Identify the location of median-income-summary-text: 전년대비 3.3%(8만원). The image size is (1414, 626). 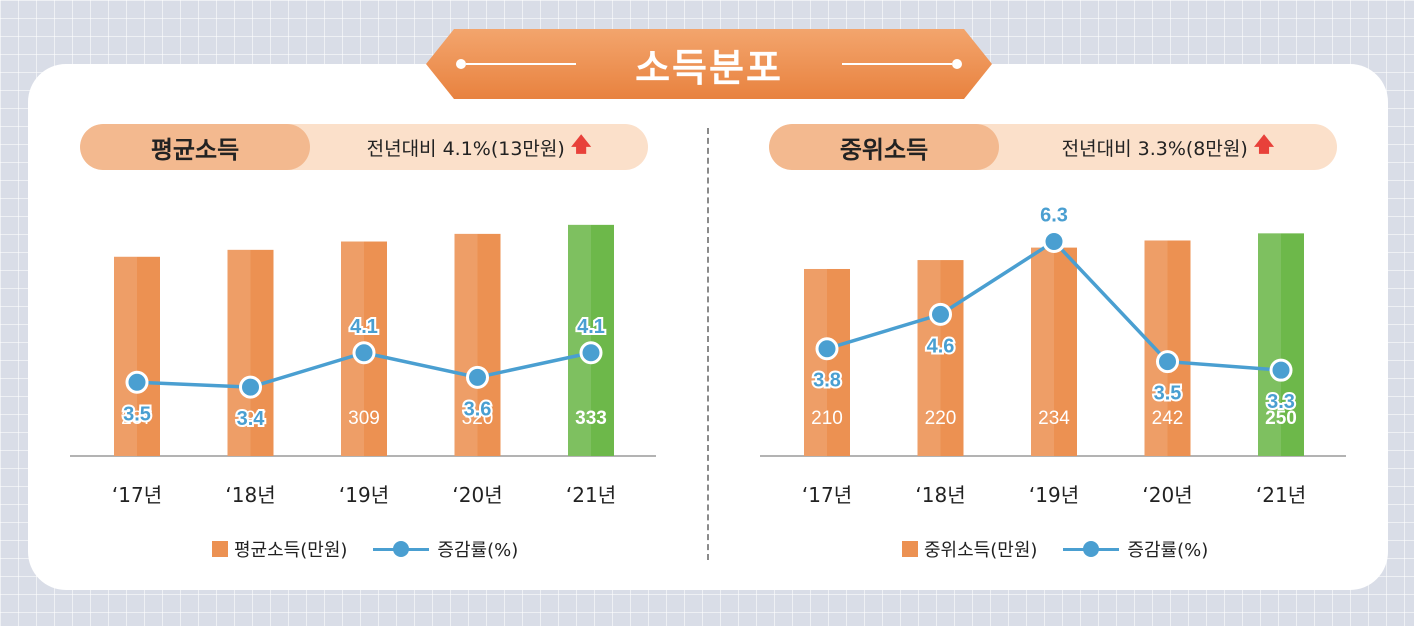
(1154, 148).